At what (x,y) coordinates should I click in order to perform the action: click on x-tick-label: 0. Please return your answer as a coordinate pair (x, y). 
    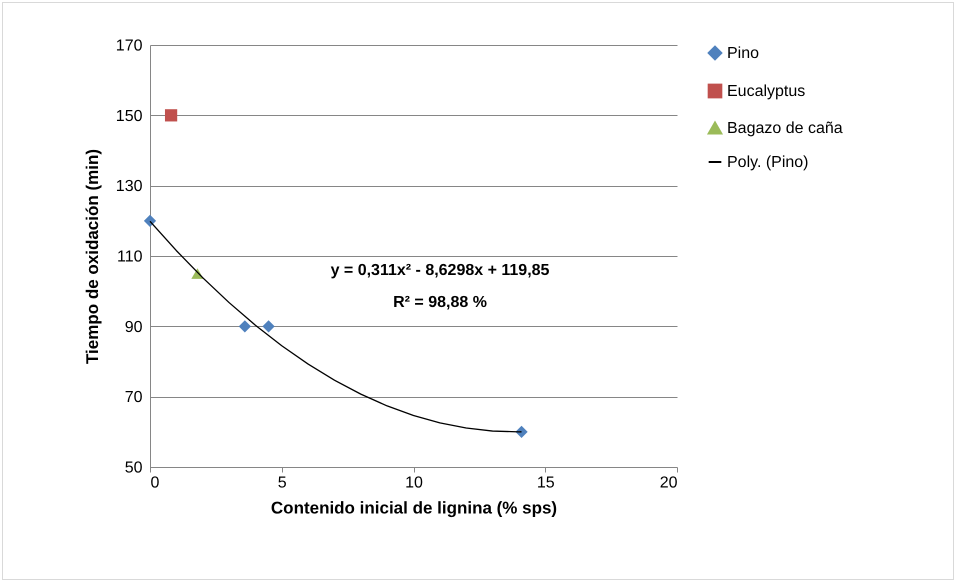
    Looking at the image, I should click on (155, 483).